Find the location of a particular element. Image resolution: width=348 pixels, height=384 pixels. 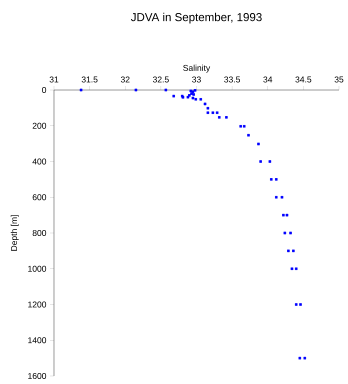

y-axis-title: Depth [m] is located at coordinates (14, 233).